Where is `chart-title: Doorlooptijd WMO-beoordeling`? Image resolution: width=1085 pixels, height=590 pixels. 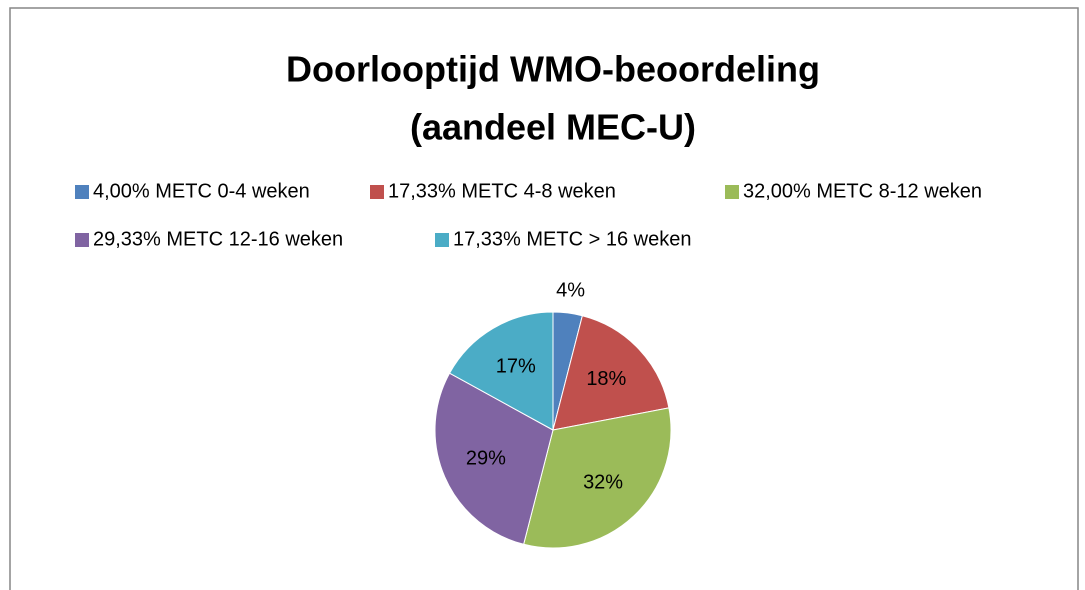
chart-title: Doorlooptijd WMO-beoordeling is located at coordinates (553, 69).